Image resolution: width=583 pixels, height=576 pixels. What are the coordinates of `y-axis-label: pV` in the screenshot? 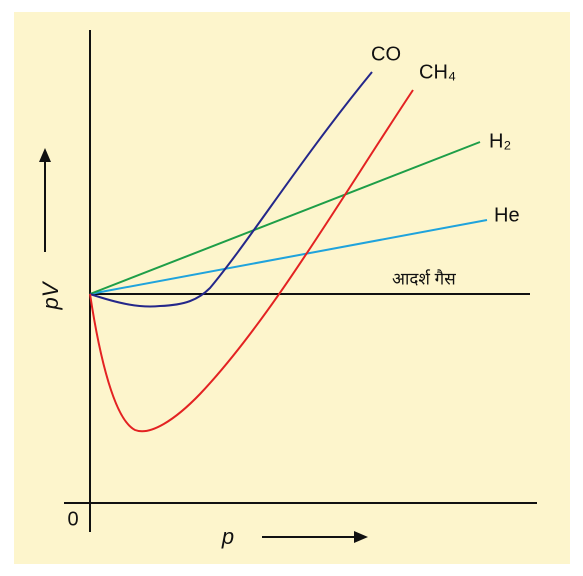 It's located at (50, 295).